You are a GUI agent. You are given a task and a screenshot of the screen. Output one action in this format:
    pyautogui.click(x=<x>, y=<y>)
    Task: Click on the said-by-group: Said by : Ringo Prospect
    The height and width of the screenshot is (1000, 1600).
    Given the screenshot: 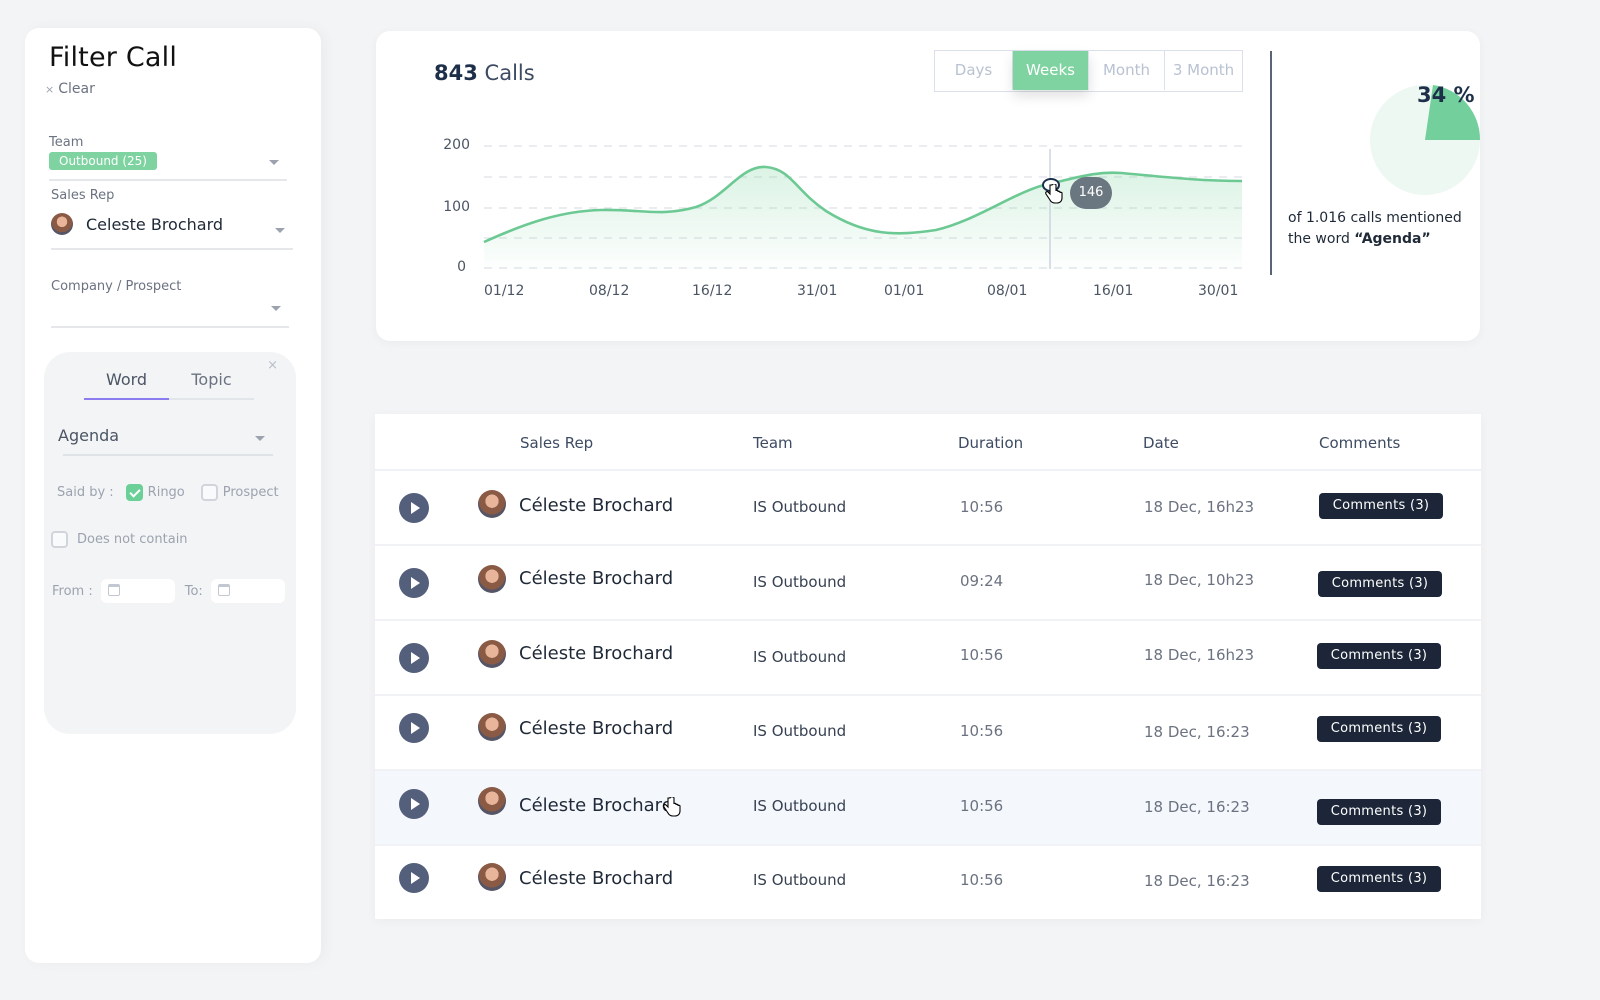 What is the action you would take?
    pyautogui.click(x=168, y=492)
    